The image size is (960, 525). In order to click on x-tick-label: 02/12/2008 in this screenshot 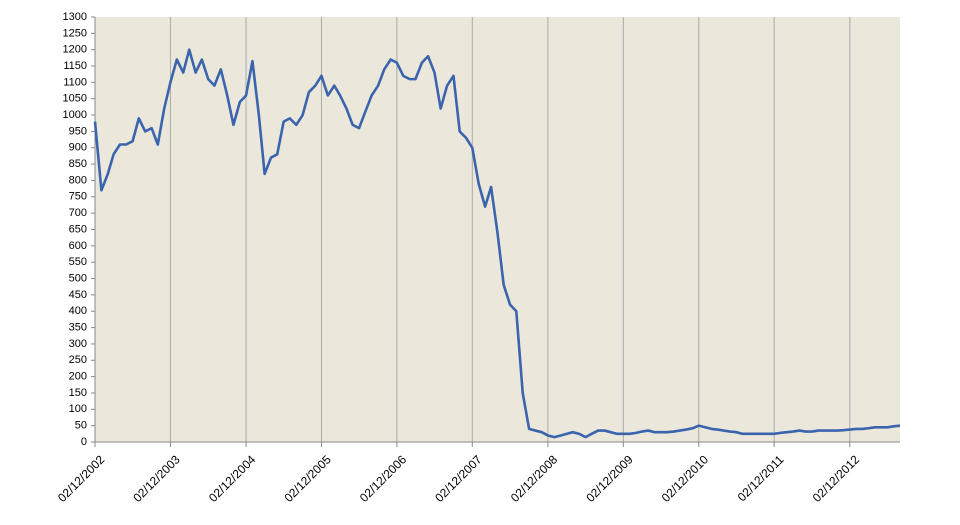, I will do `click(534, 478)`.